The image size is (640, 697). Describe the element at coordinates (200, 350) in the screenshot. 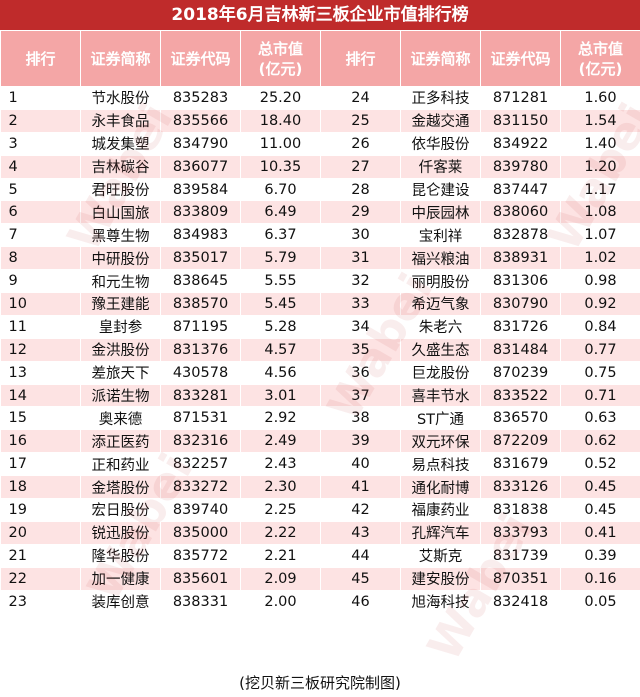

I see `code-cell: 831376` at that location.